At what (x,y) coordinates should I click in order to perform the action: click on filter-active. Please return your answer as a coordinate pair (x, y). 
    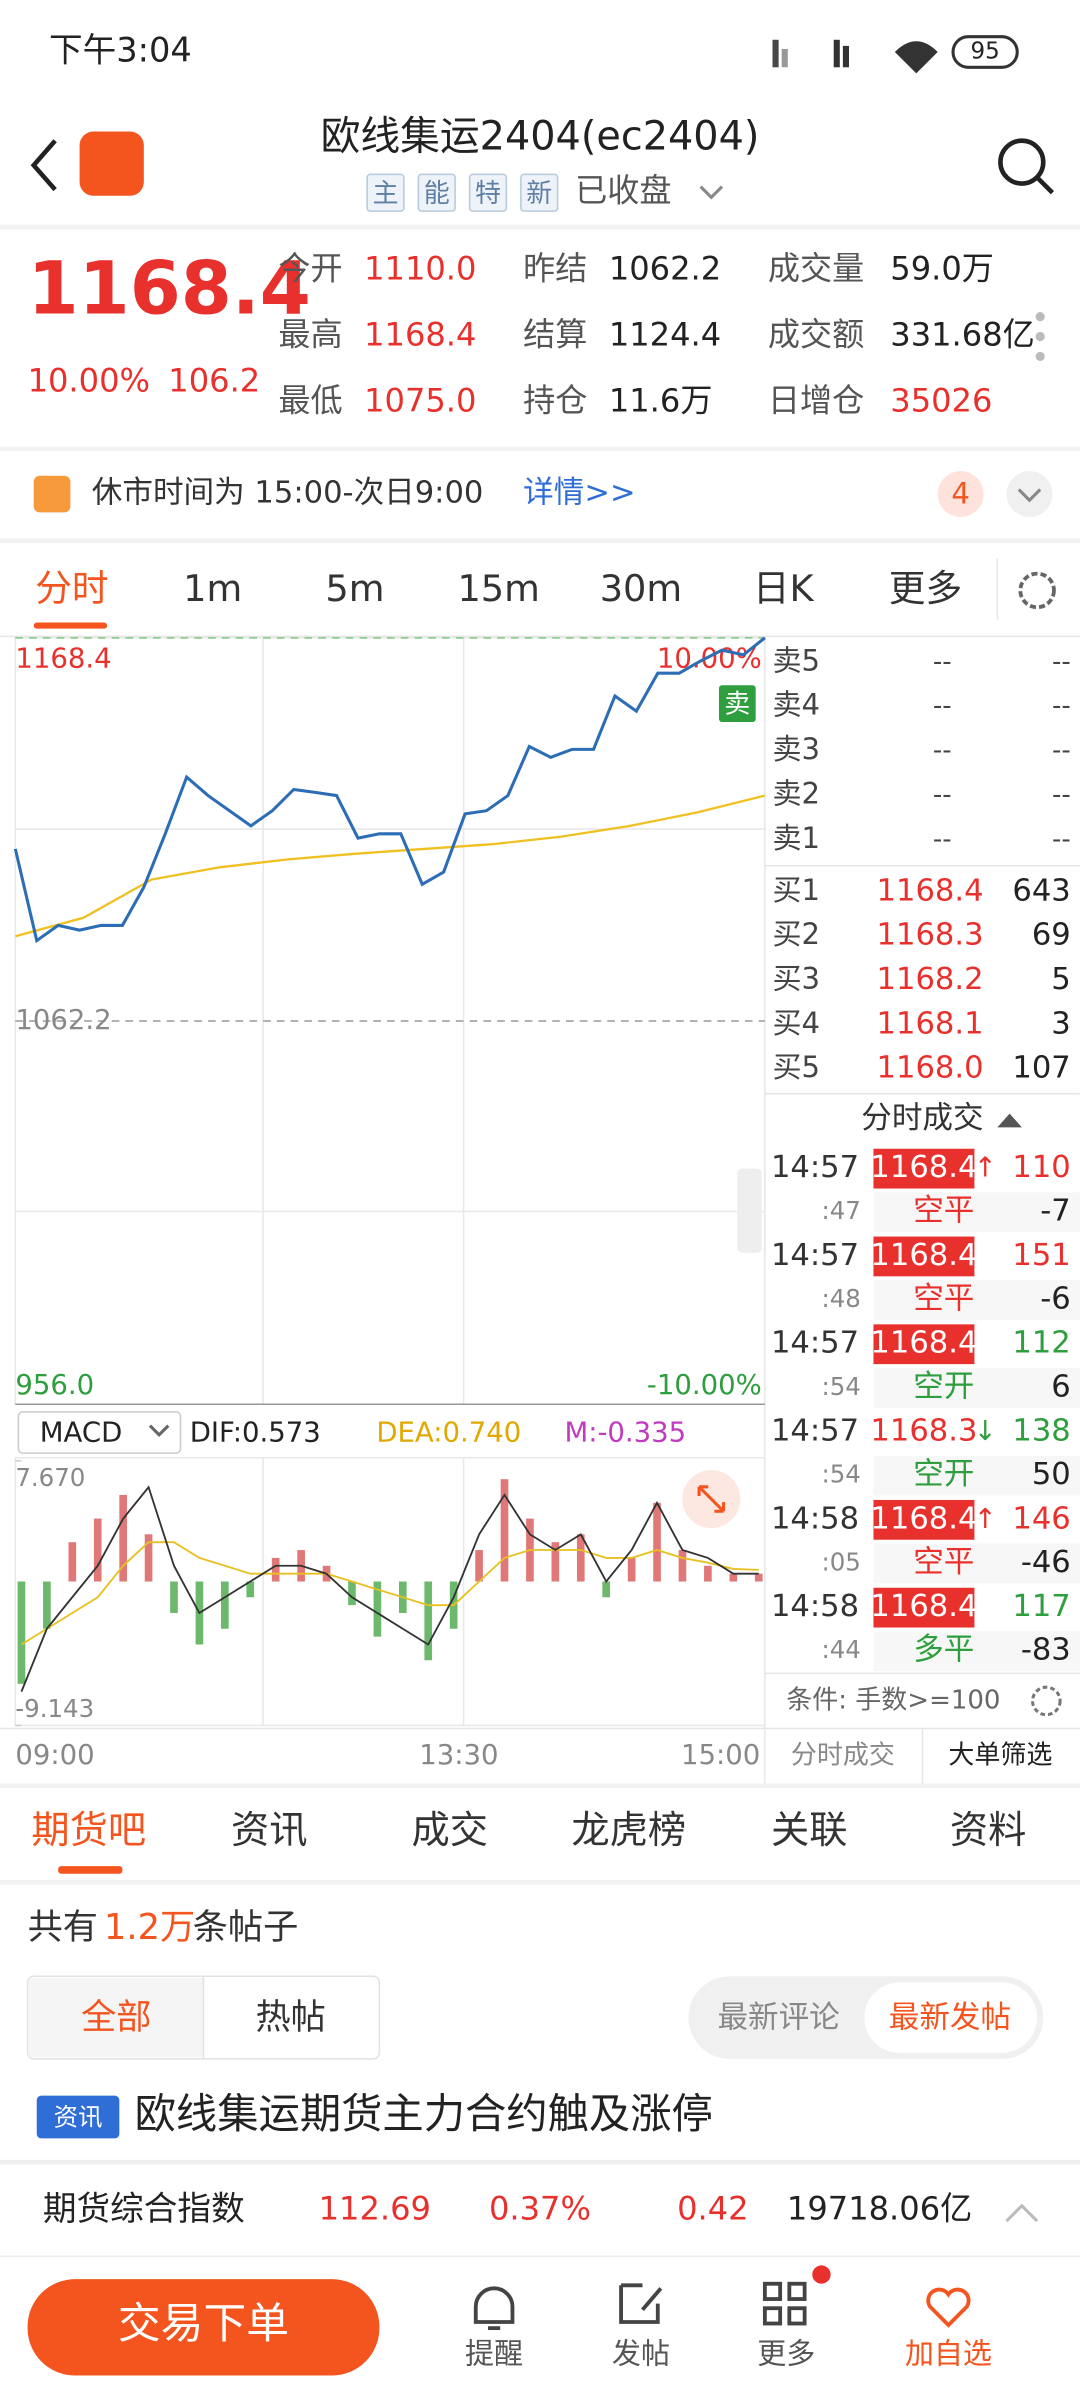
    Looking at the image, I should click on (116, 2017).